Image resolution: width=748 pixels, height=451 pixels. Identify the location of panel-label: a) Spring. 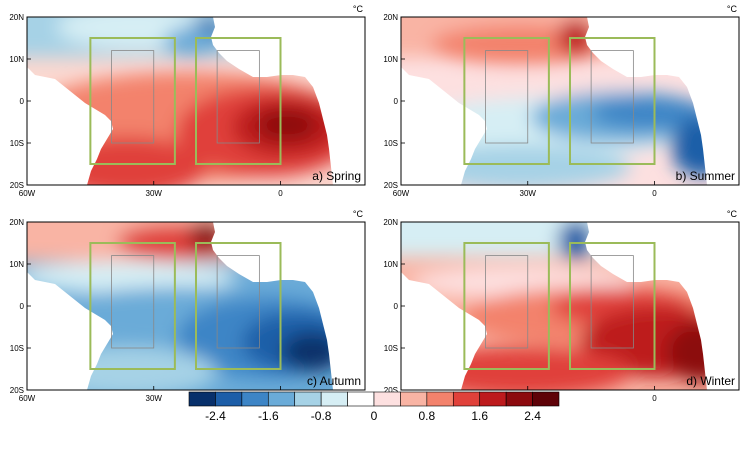
(336, 176).